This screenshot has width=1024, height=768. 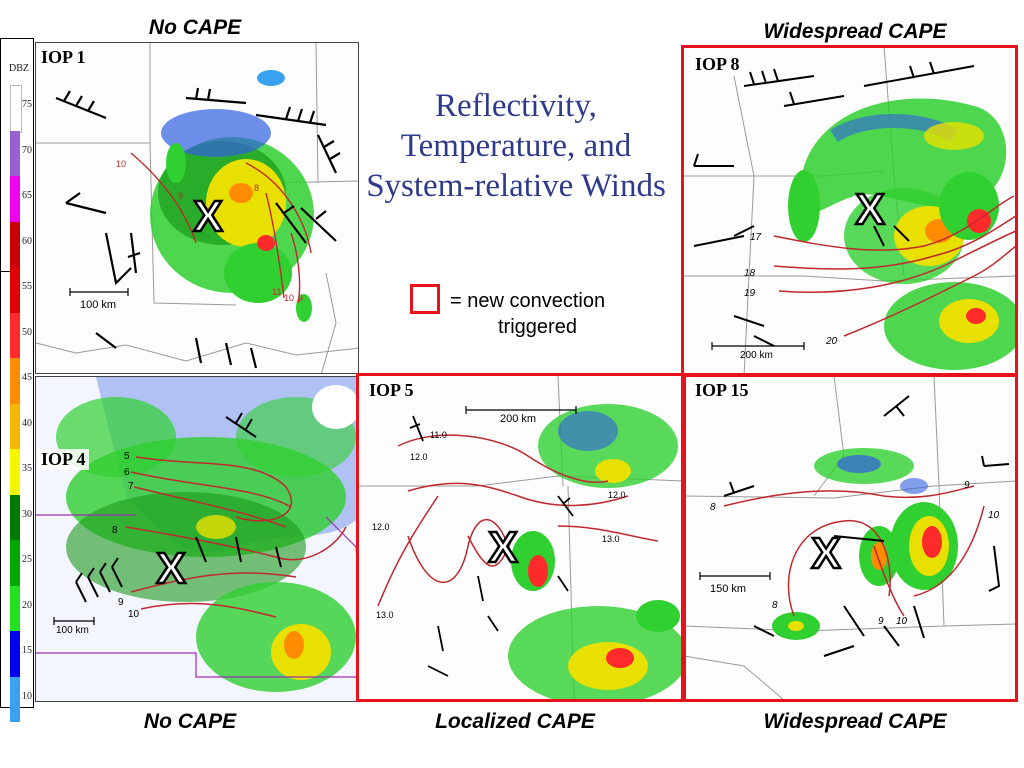 I want to click on dbz-separator, so click(x=7, y=271).